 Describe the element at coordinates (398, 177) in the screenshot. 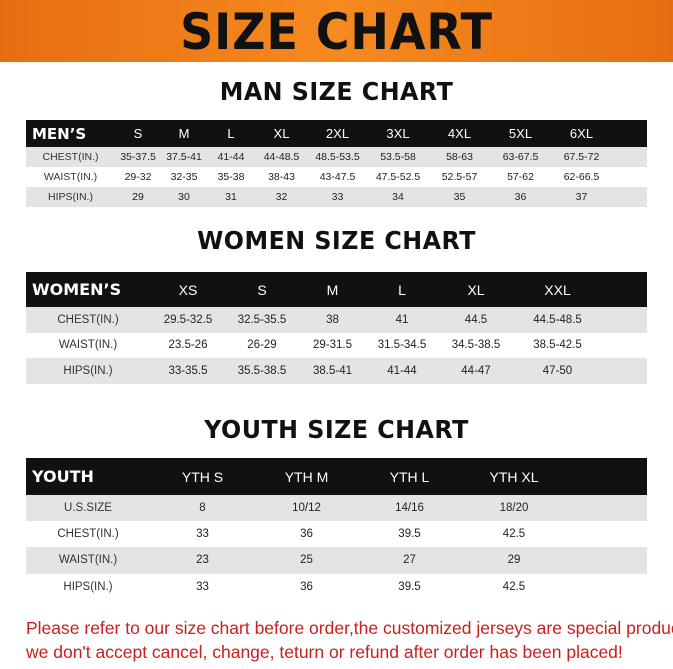

I see `table-cell: 47.5-52.5` at that location.